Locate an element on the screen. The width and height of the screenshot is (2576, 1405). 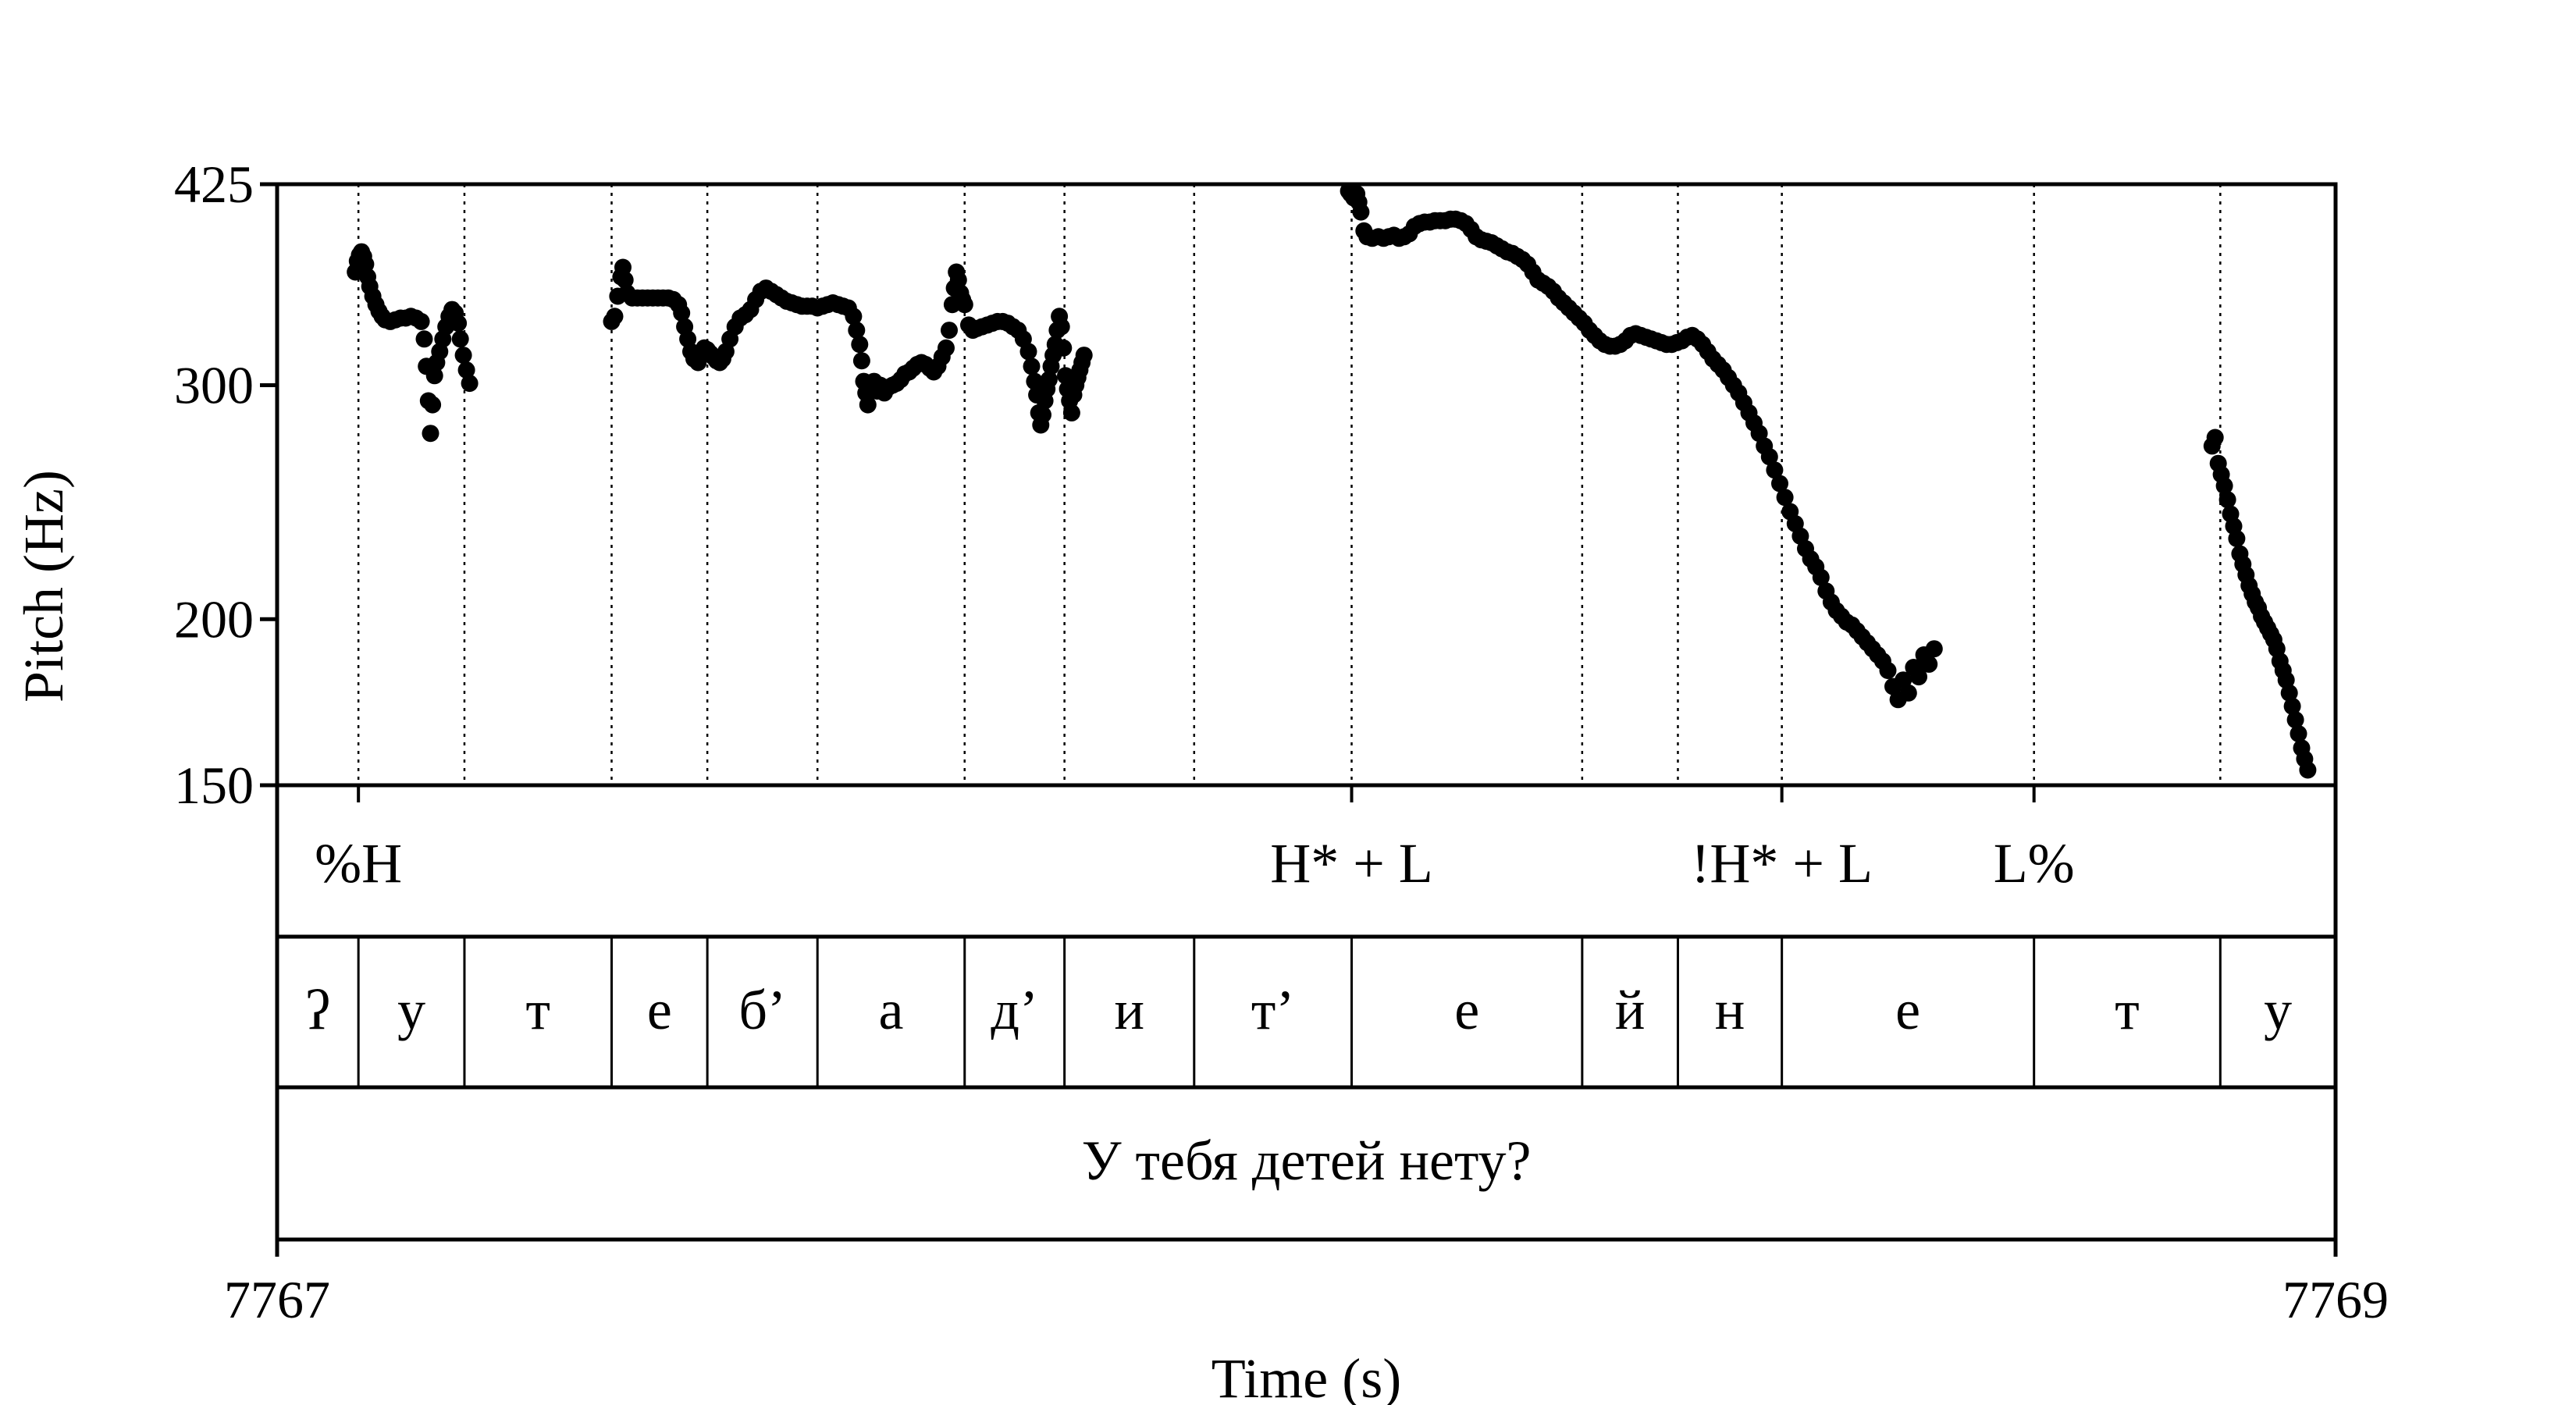
y-axis-title: Pitch (Hz) is located at coordinates (43, 586).